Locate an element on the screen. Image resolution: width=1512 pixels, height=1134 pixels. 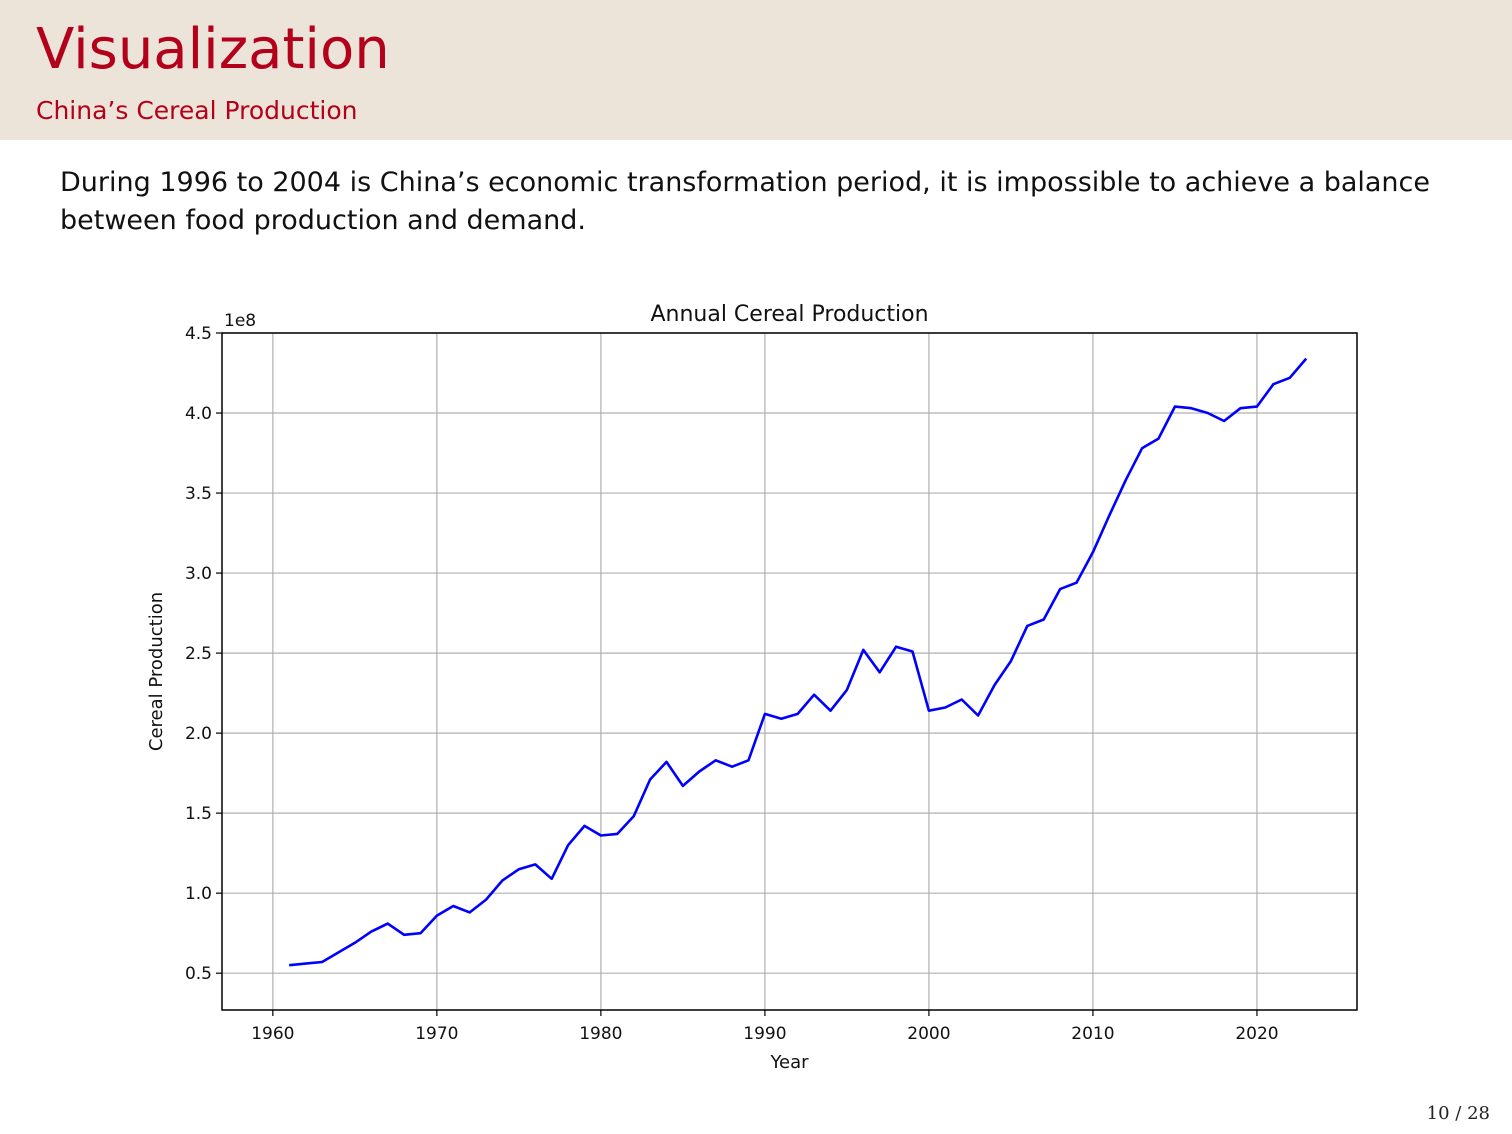
y-offset-label: 1e8 is located at coordinates (240, 321).